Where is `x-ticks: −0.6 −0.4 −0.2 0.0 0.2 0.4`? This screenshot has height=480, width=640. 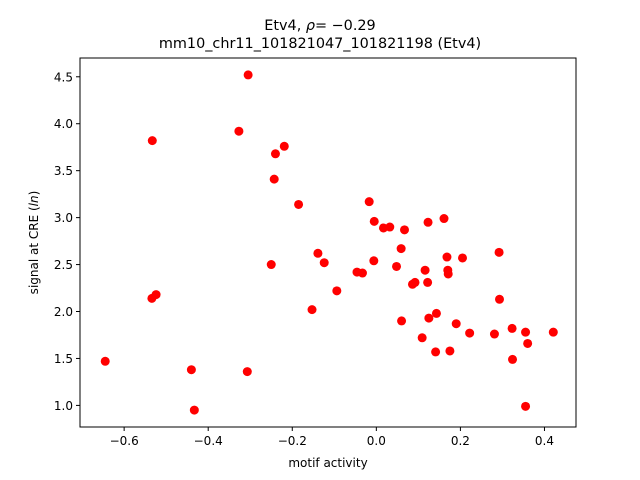
x-ticks: −0.6 −0.4 −0.2 0.0 0.2 0.4 is located at coordinates (332, 437).